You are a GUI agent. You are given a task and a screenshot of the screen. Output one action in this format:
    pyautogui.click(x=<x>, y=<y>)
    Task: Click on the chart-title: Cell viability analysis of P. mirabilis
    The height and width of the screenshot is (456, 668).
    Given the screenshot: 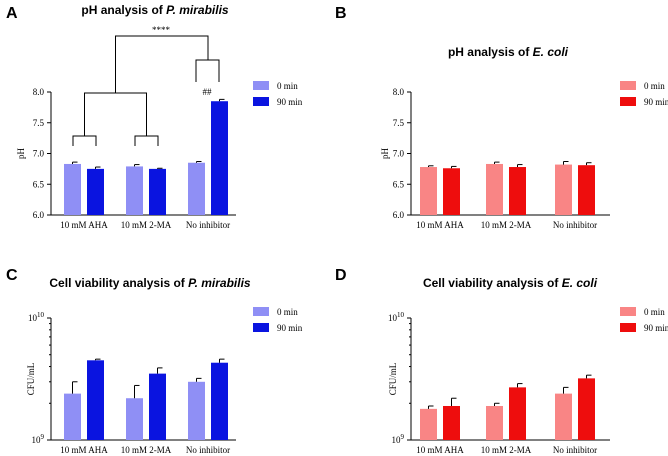 What is the action you would take?
    pyautogui.click(x=150, y=283)
    